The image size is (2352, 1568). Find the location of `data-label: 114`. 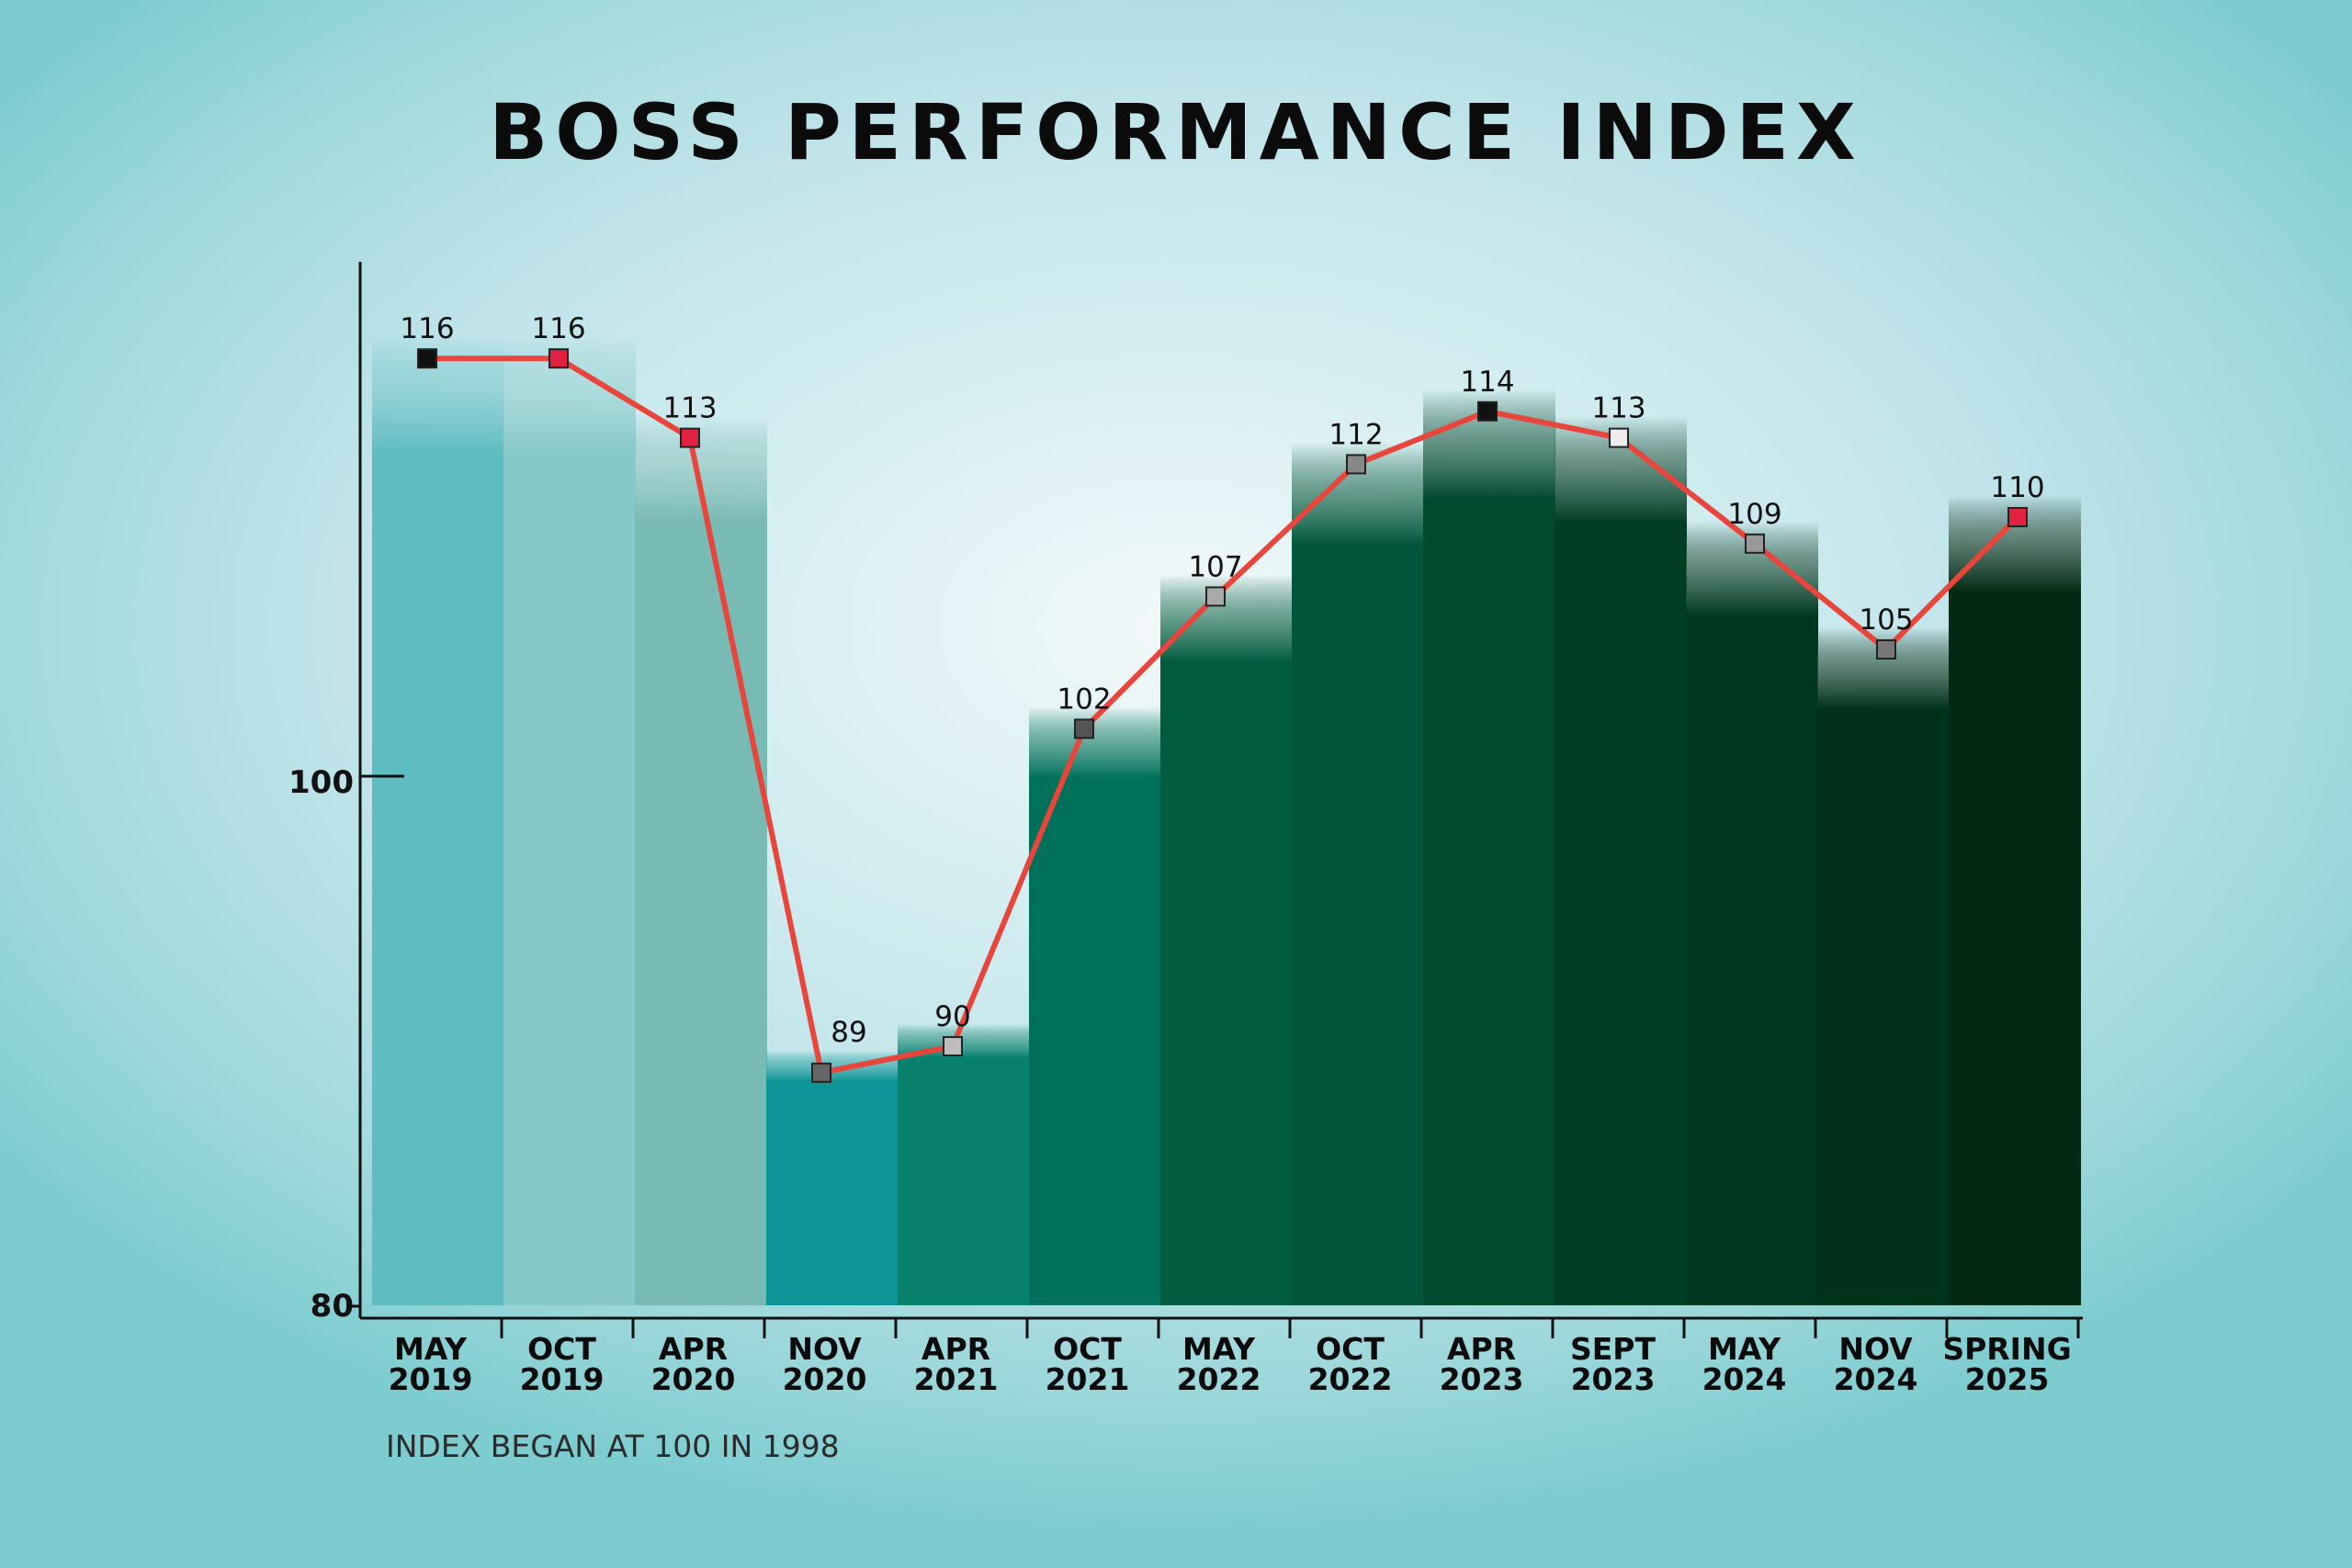

data-label: 114 is located at coordinates (1487, 383).